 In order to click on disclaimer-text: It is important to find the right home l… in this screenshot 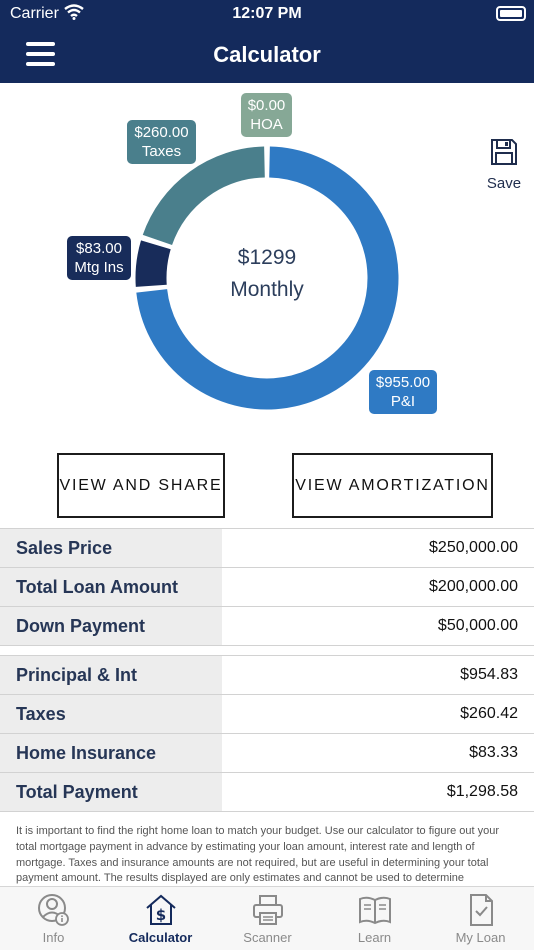, I will do `click(258, 855)`.